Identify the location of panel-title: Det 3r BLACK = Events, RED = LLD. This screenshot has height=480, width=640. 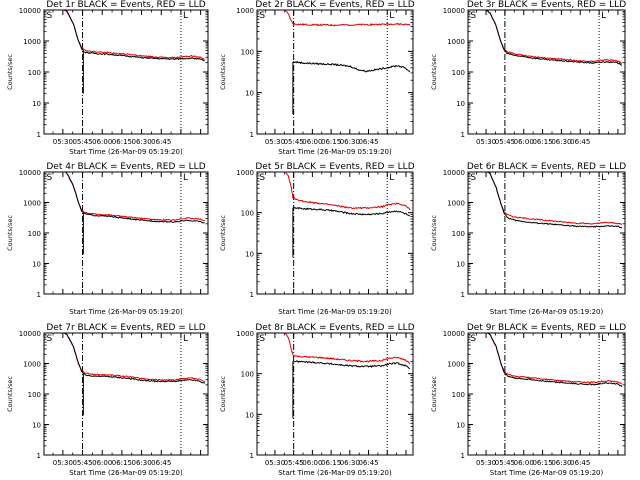
(546, 5).